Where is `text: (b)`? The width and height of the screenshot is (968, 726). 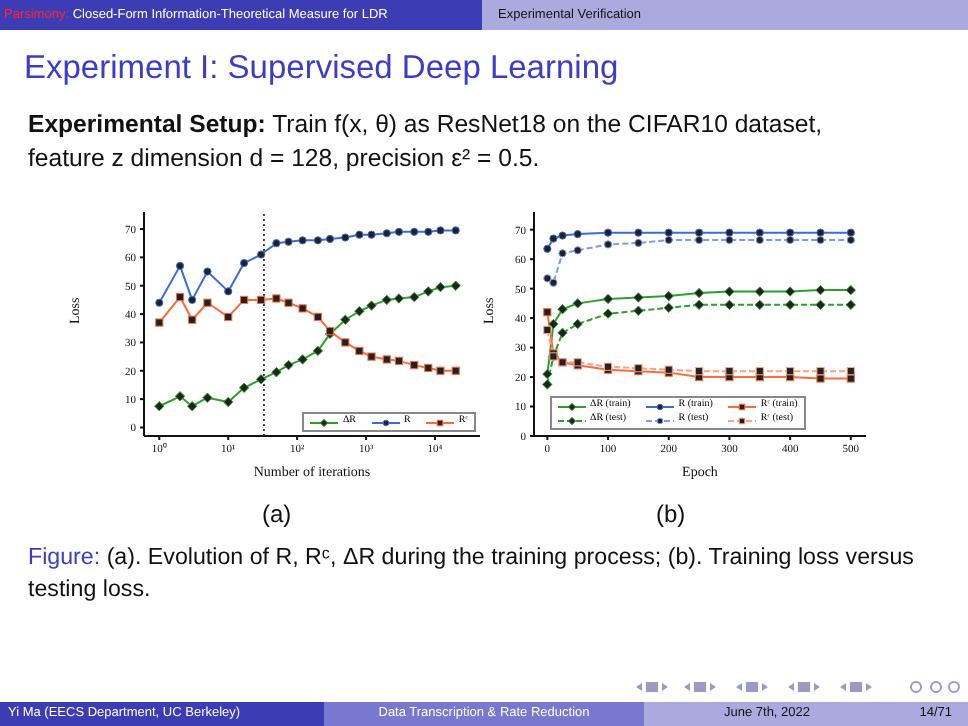 text: (b) is located at coordinates (671, 514).